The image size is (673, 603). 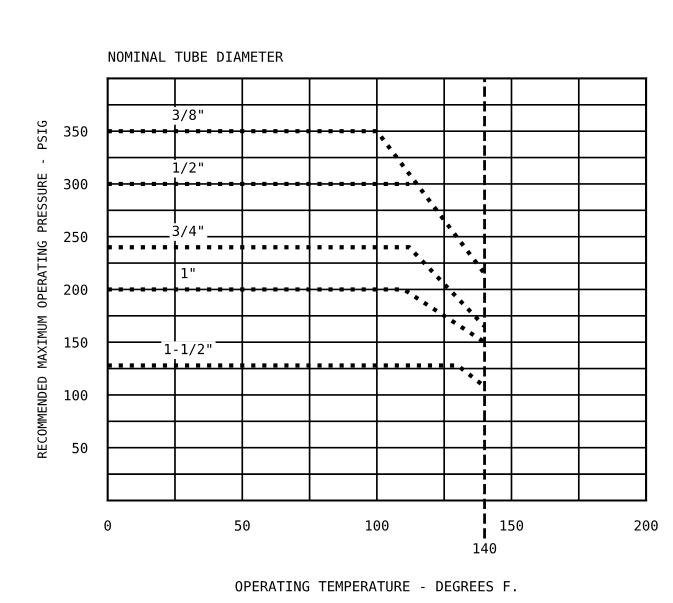 What do you see at coordinates (188, 273) in the screenshot?
I see `series-label: 1"` at bounding box center [188, 273].